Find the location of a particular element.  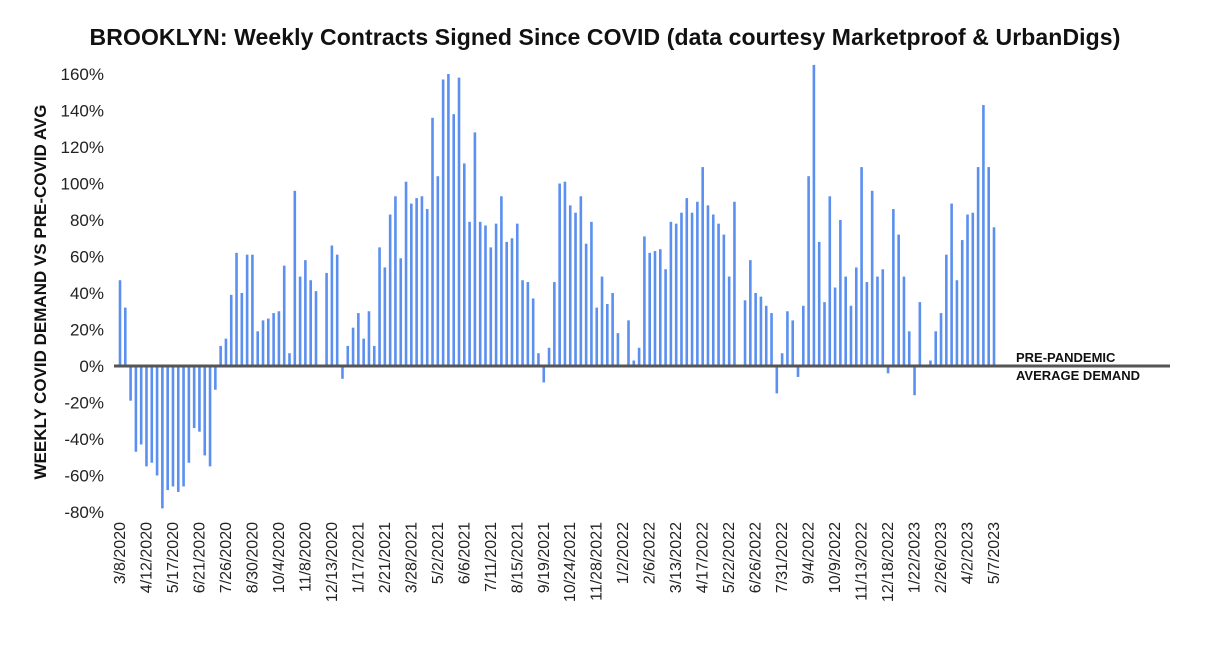

x-tick-label: 6/6/2021 is located at coordinates (464, 553).